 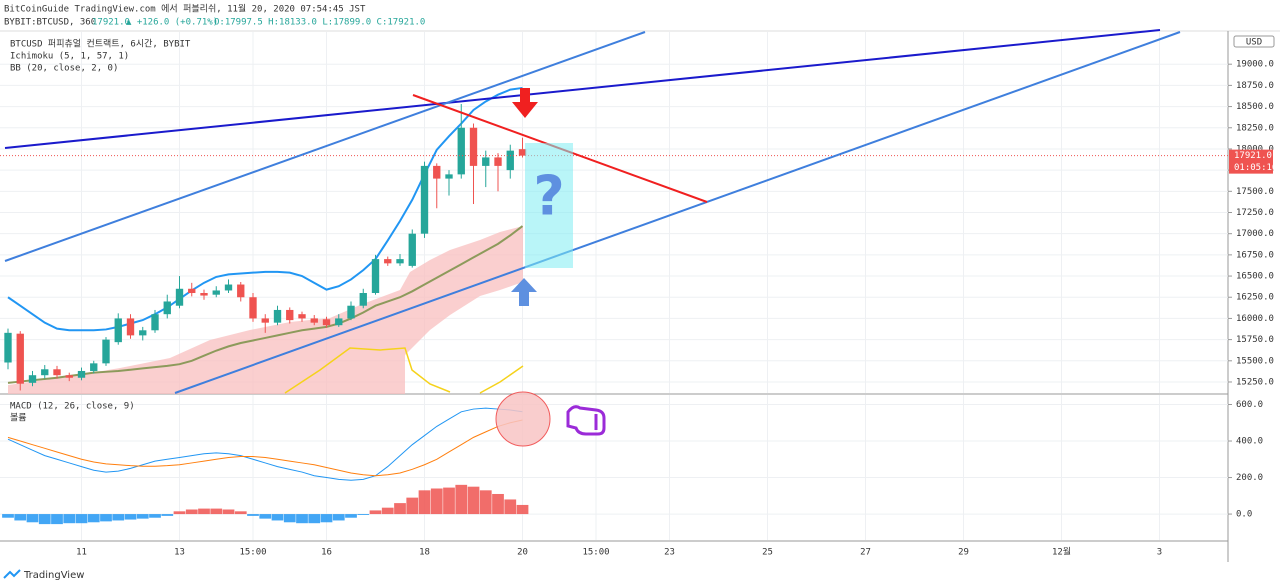 I want to click on y-tick-label: 18500.0, so click(x=1255, y=107).